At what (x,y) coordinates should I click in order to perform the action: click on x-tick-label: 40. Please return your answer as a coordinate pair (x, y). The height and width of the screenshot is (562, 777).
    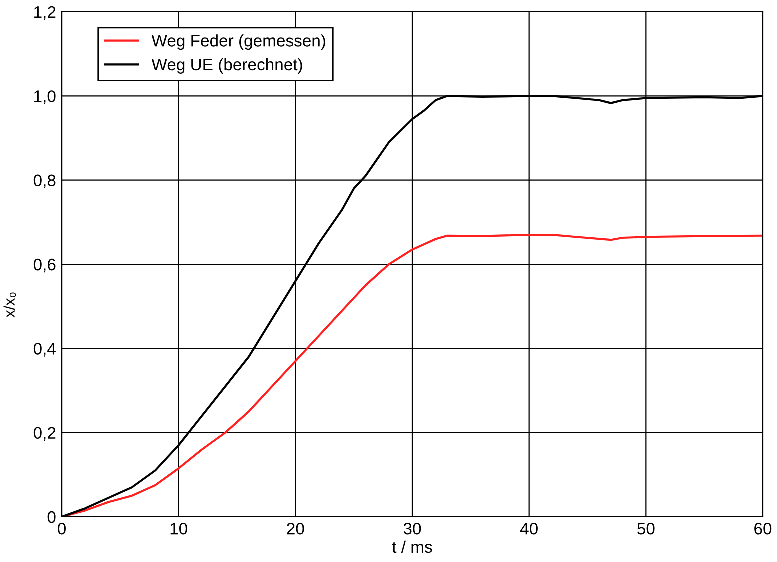
    Looking at the image, I should click on (529, 528).